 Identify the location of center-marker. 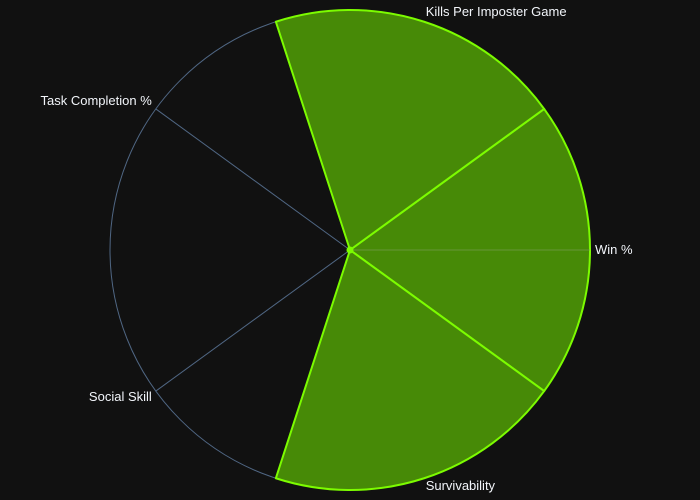
(350, 250).